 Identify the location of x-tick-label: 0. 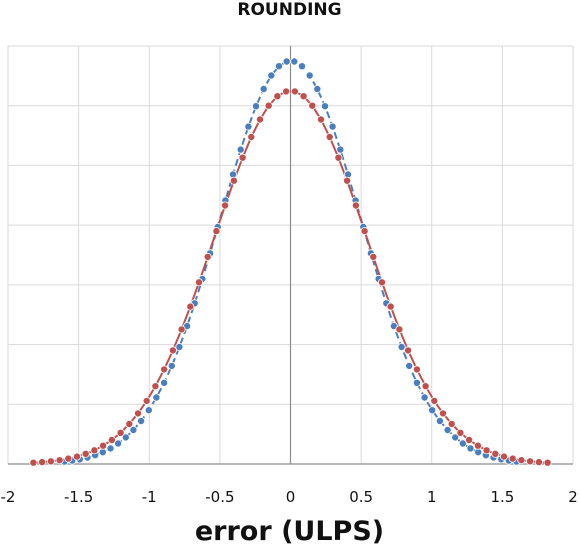
(291, 497).